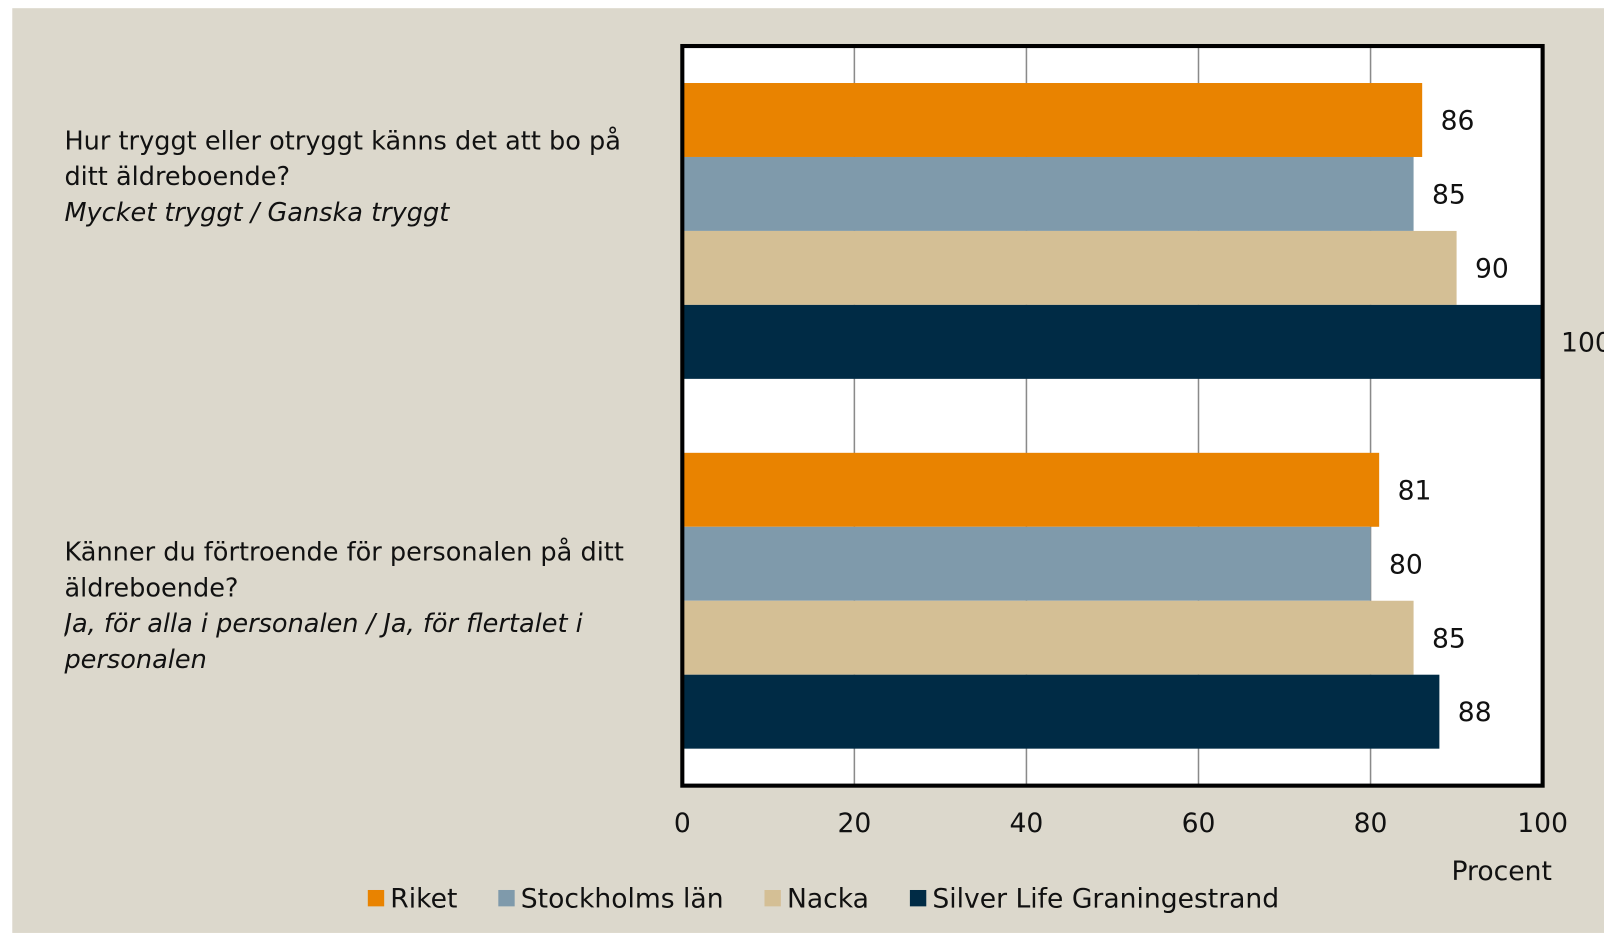 The width and height of the screenshot is (1604, 935). Describe the element at coordinates (1415, 490) in the screenshot. I see `value-label: 81` at that location.